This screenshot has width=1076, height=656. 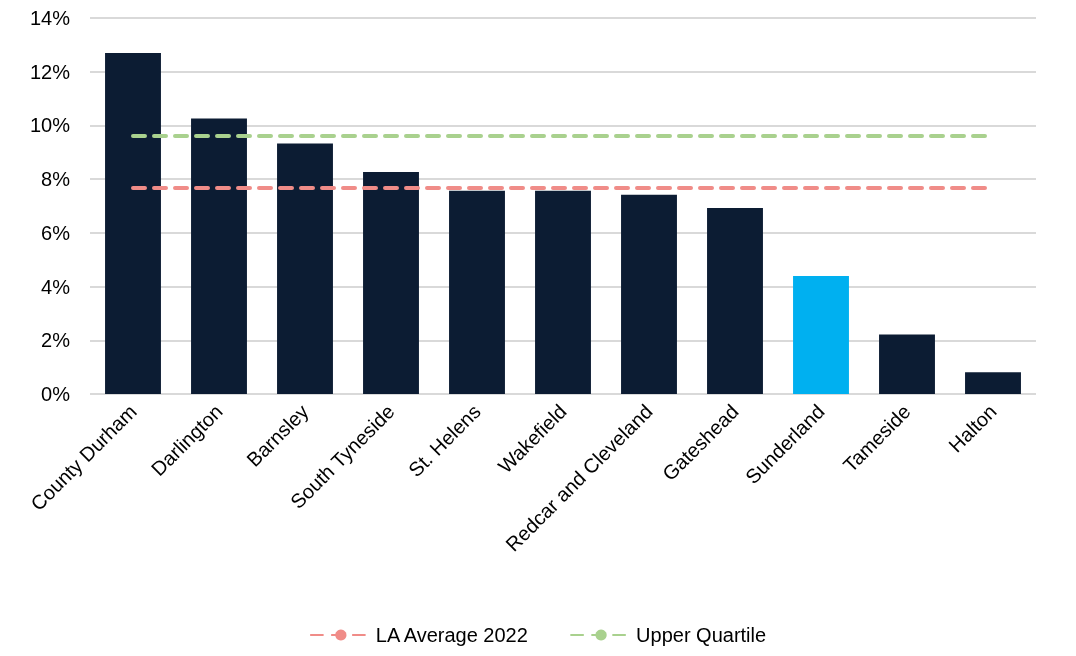 What do you see at coordinates (50, 71) in the screenshot?
I see `y-tick-label: 12%` at bounding box center [50, 71].